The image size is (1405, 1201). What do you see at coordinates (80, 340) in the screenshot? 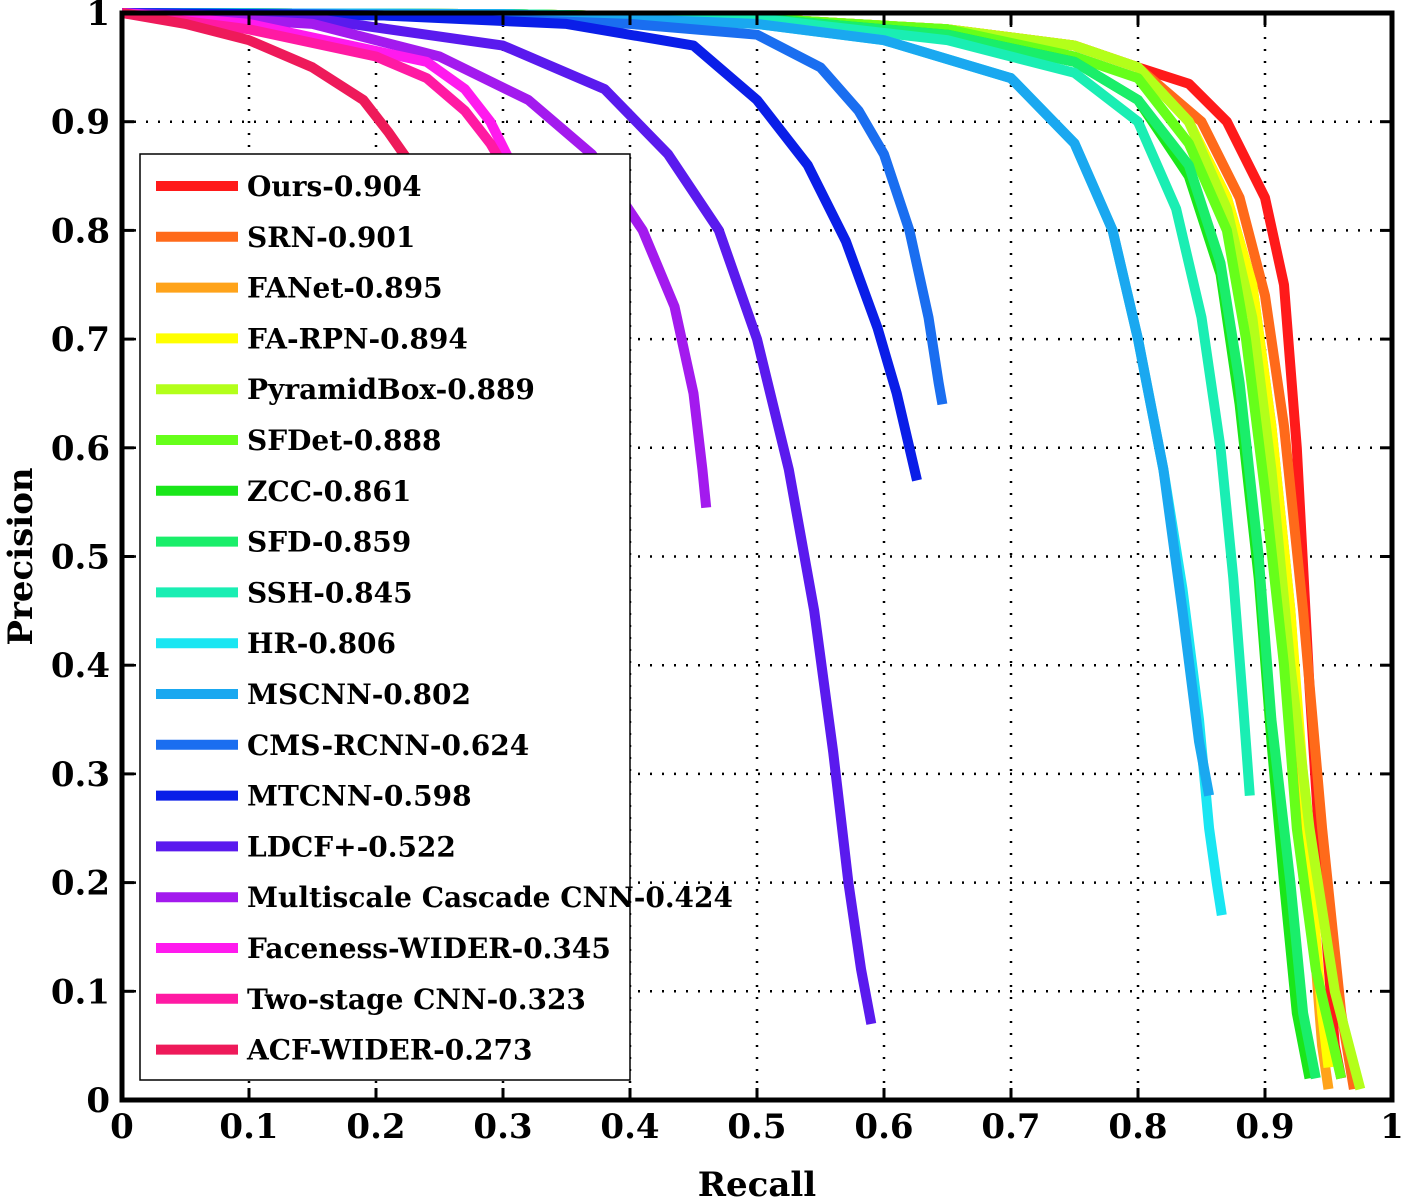
I see `y-tick-label: 0.7` at bounding box center [80, 340].